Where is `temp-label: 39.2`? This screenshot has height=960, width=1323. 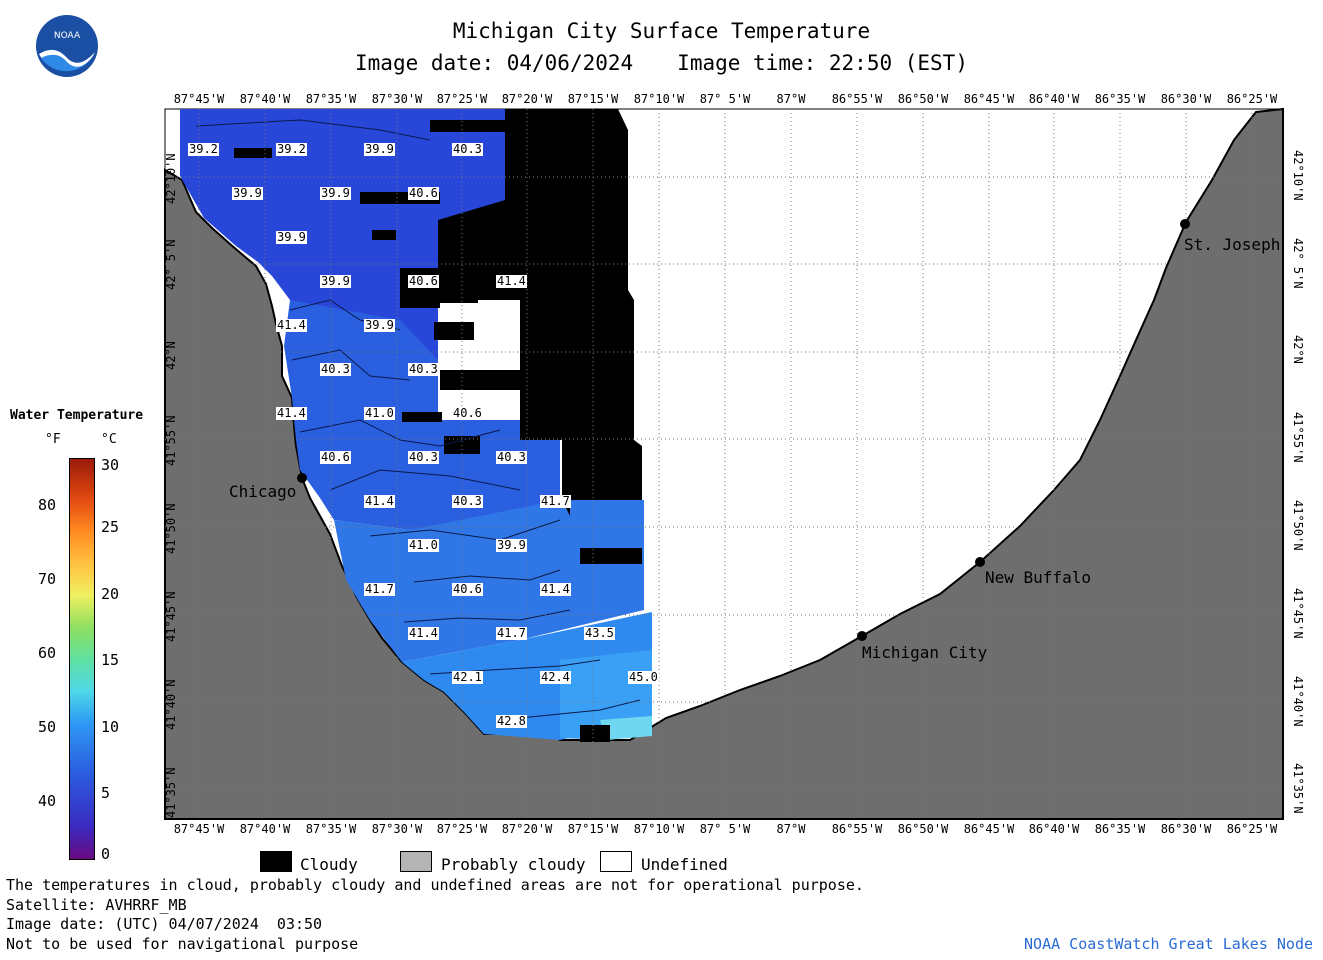
temp-label: 39.2 is located at coordinates (203, 149).